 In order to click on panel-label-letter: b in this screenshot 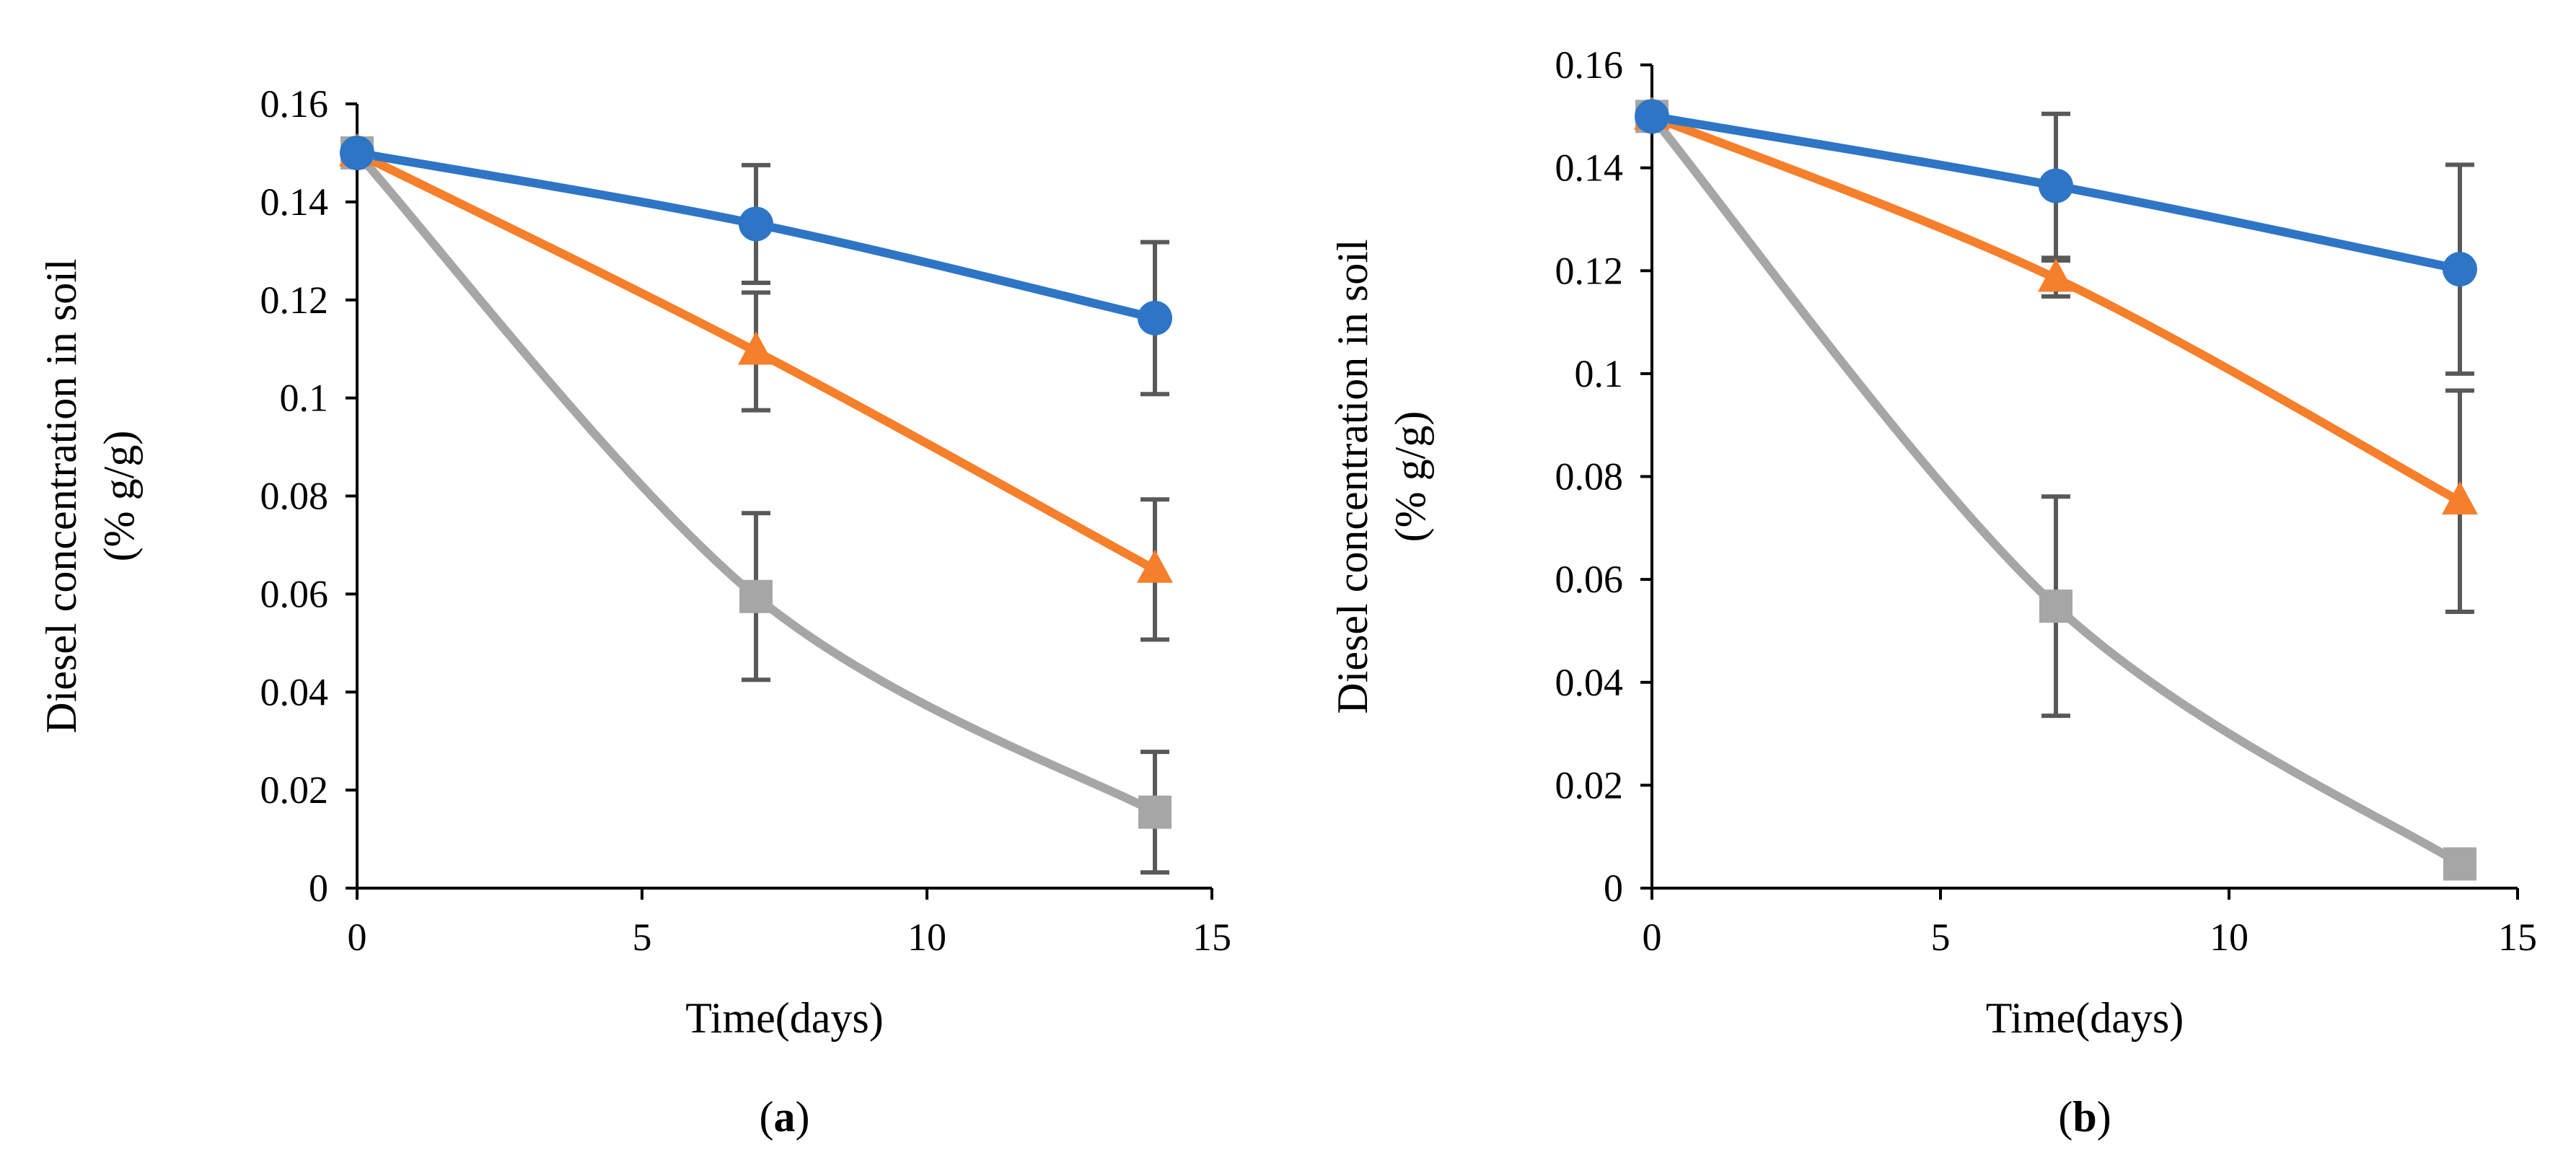, I will do `click(2084, 1117)`.